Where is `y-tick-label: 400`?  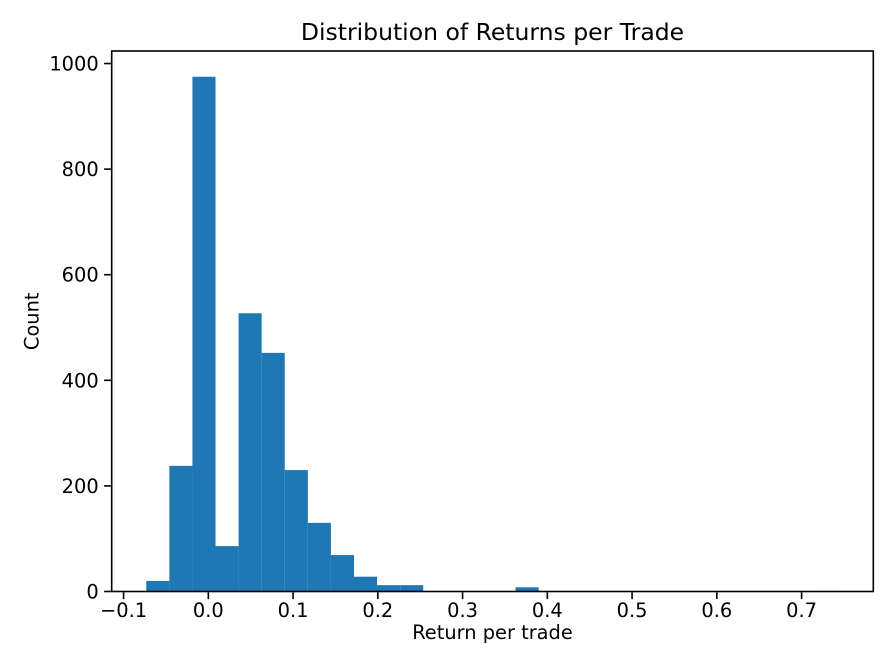 y-tick-label: 400 is located at coordinates (80, 380).